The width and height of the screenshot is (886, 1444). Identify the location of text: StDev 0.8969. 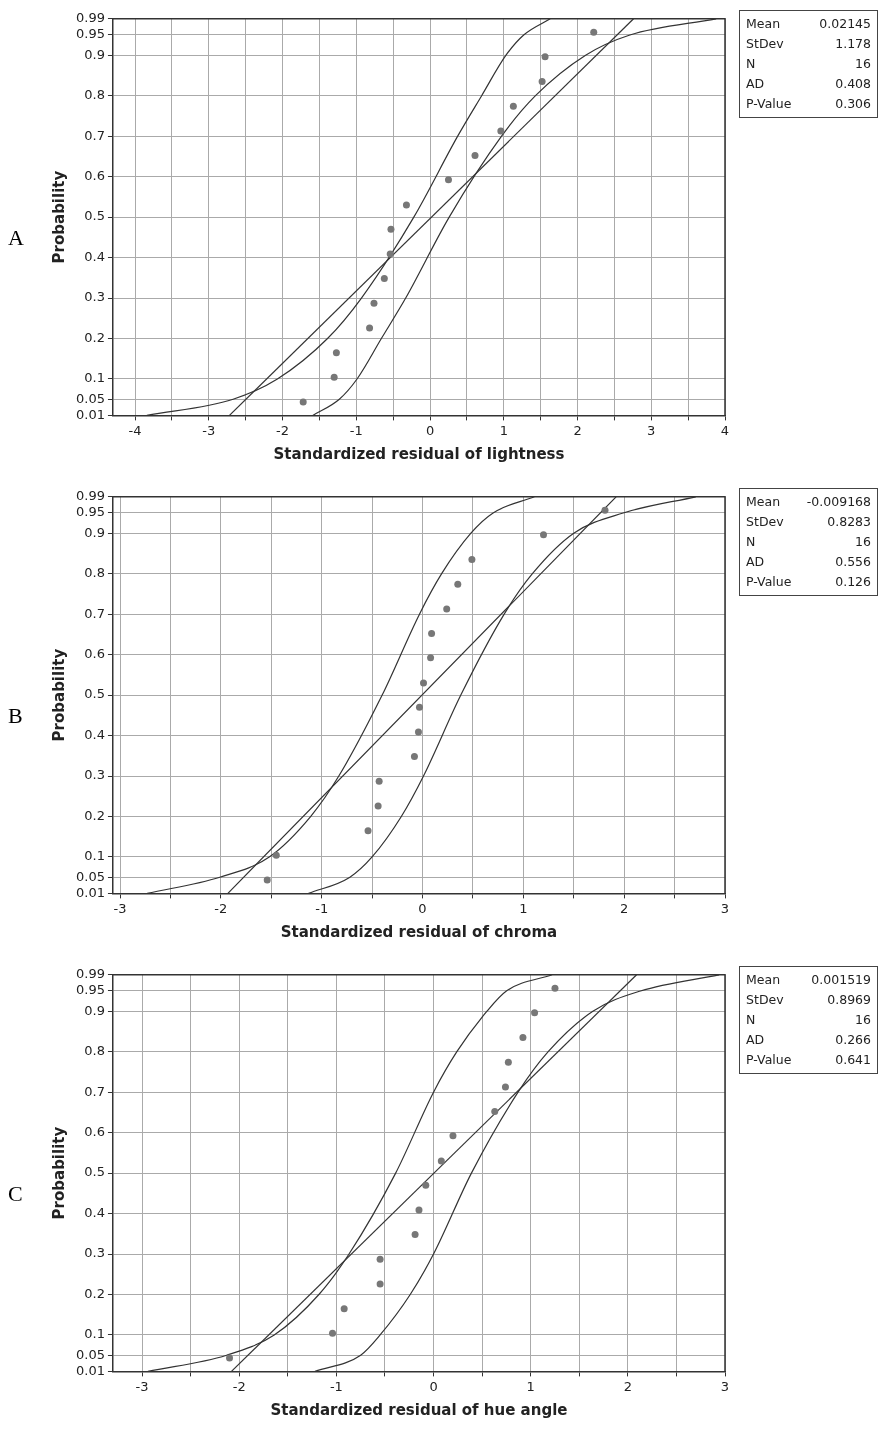
(808, 999).